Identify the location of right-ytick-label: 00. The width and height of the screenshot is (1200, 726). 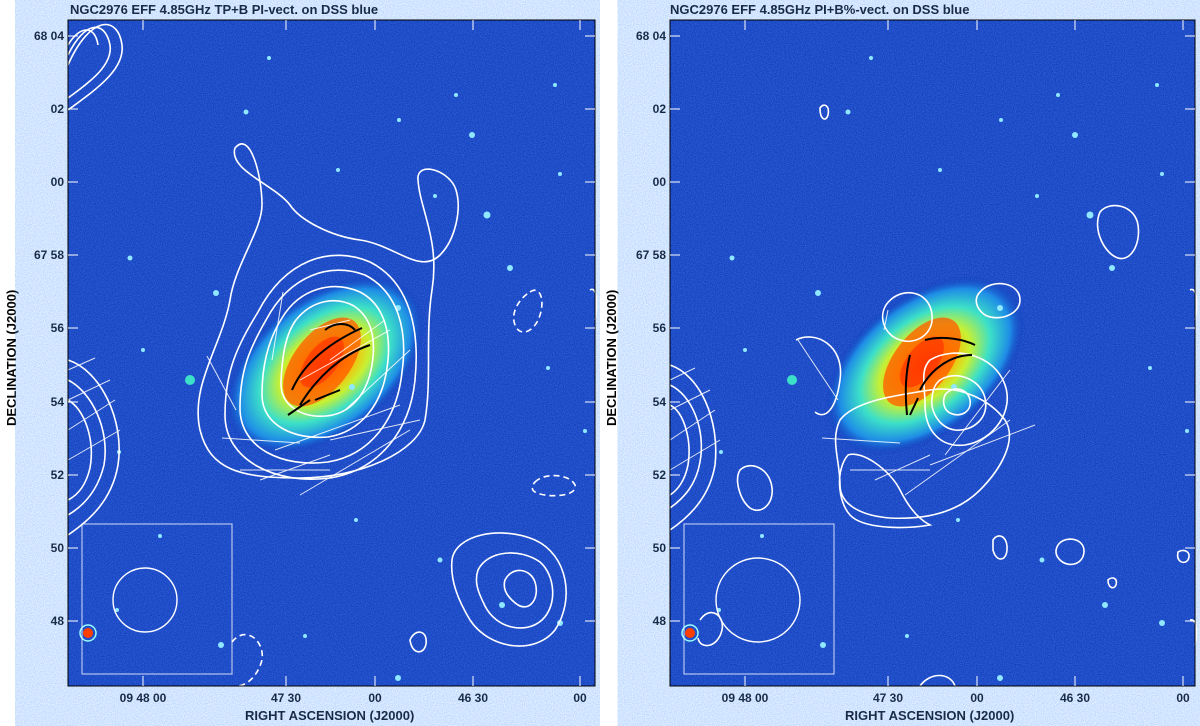
(659, 182).